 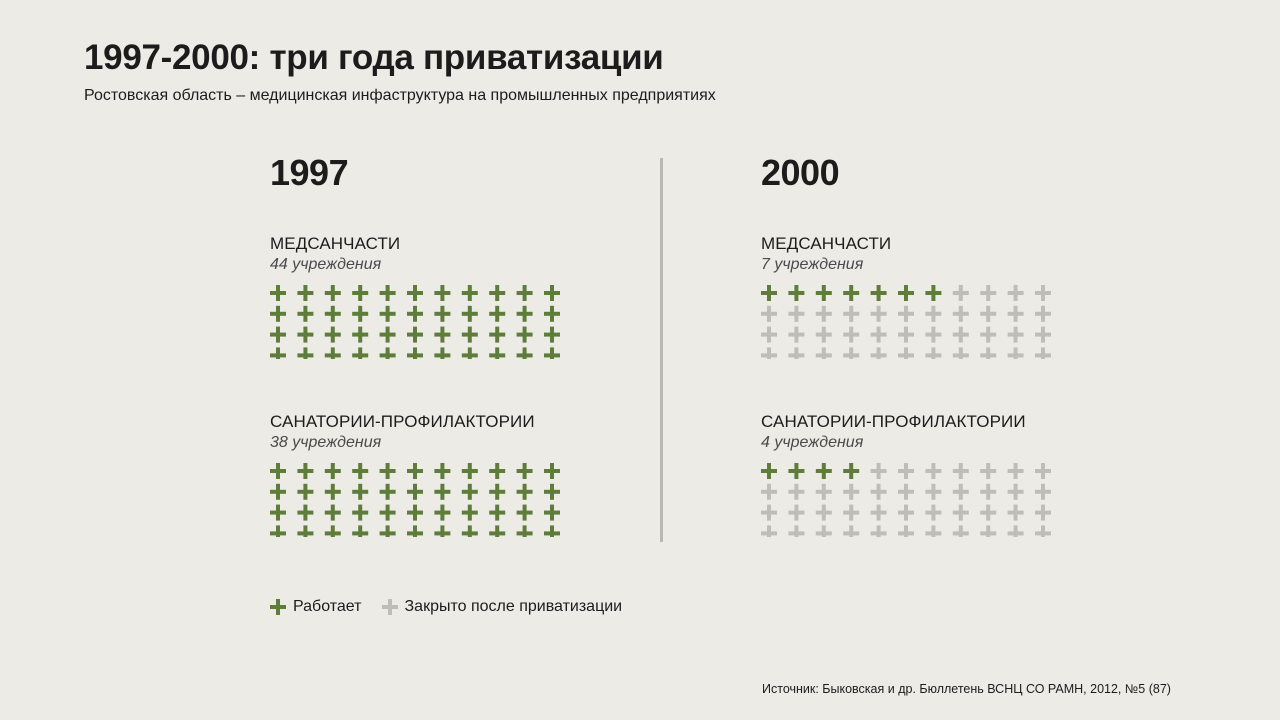 What do you see at coordinates (893, 421) in the screenshot?
I see `section-label: САНАТОРИИ-ПРОФИЛАКТОРИИ` at bounding box center [893, 421].